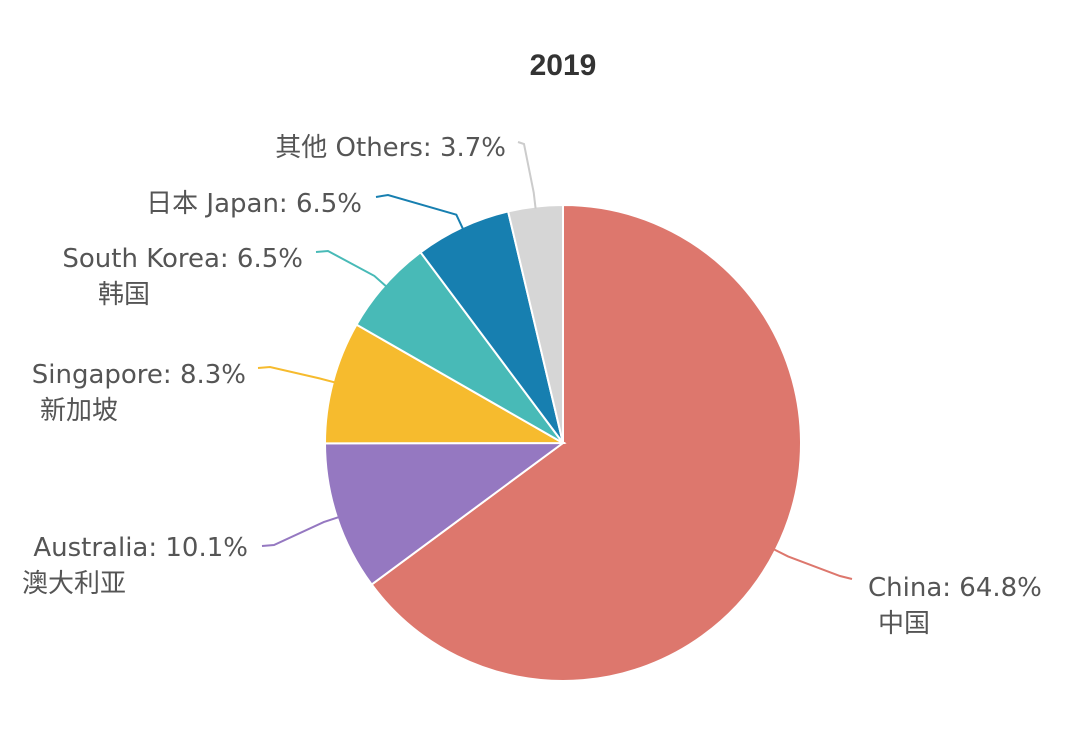  Describe the element at coordinates (390, 148) in the screenshot. I see `slice-label: 其他 Others: 3.7%` at that location.